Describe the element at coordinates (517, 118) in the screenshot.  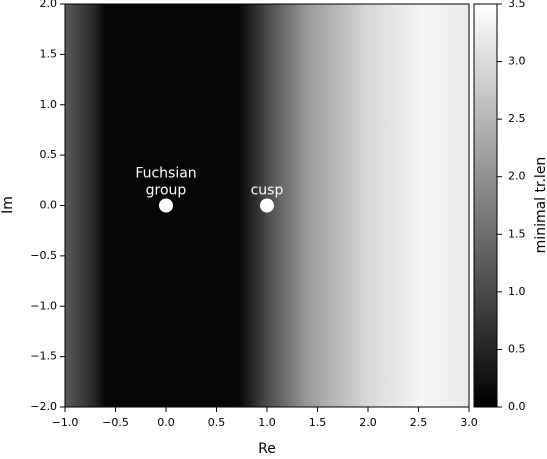
I see `colorbar-tick-label: 2.5` at that location.